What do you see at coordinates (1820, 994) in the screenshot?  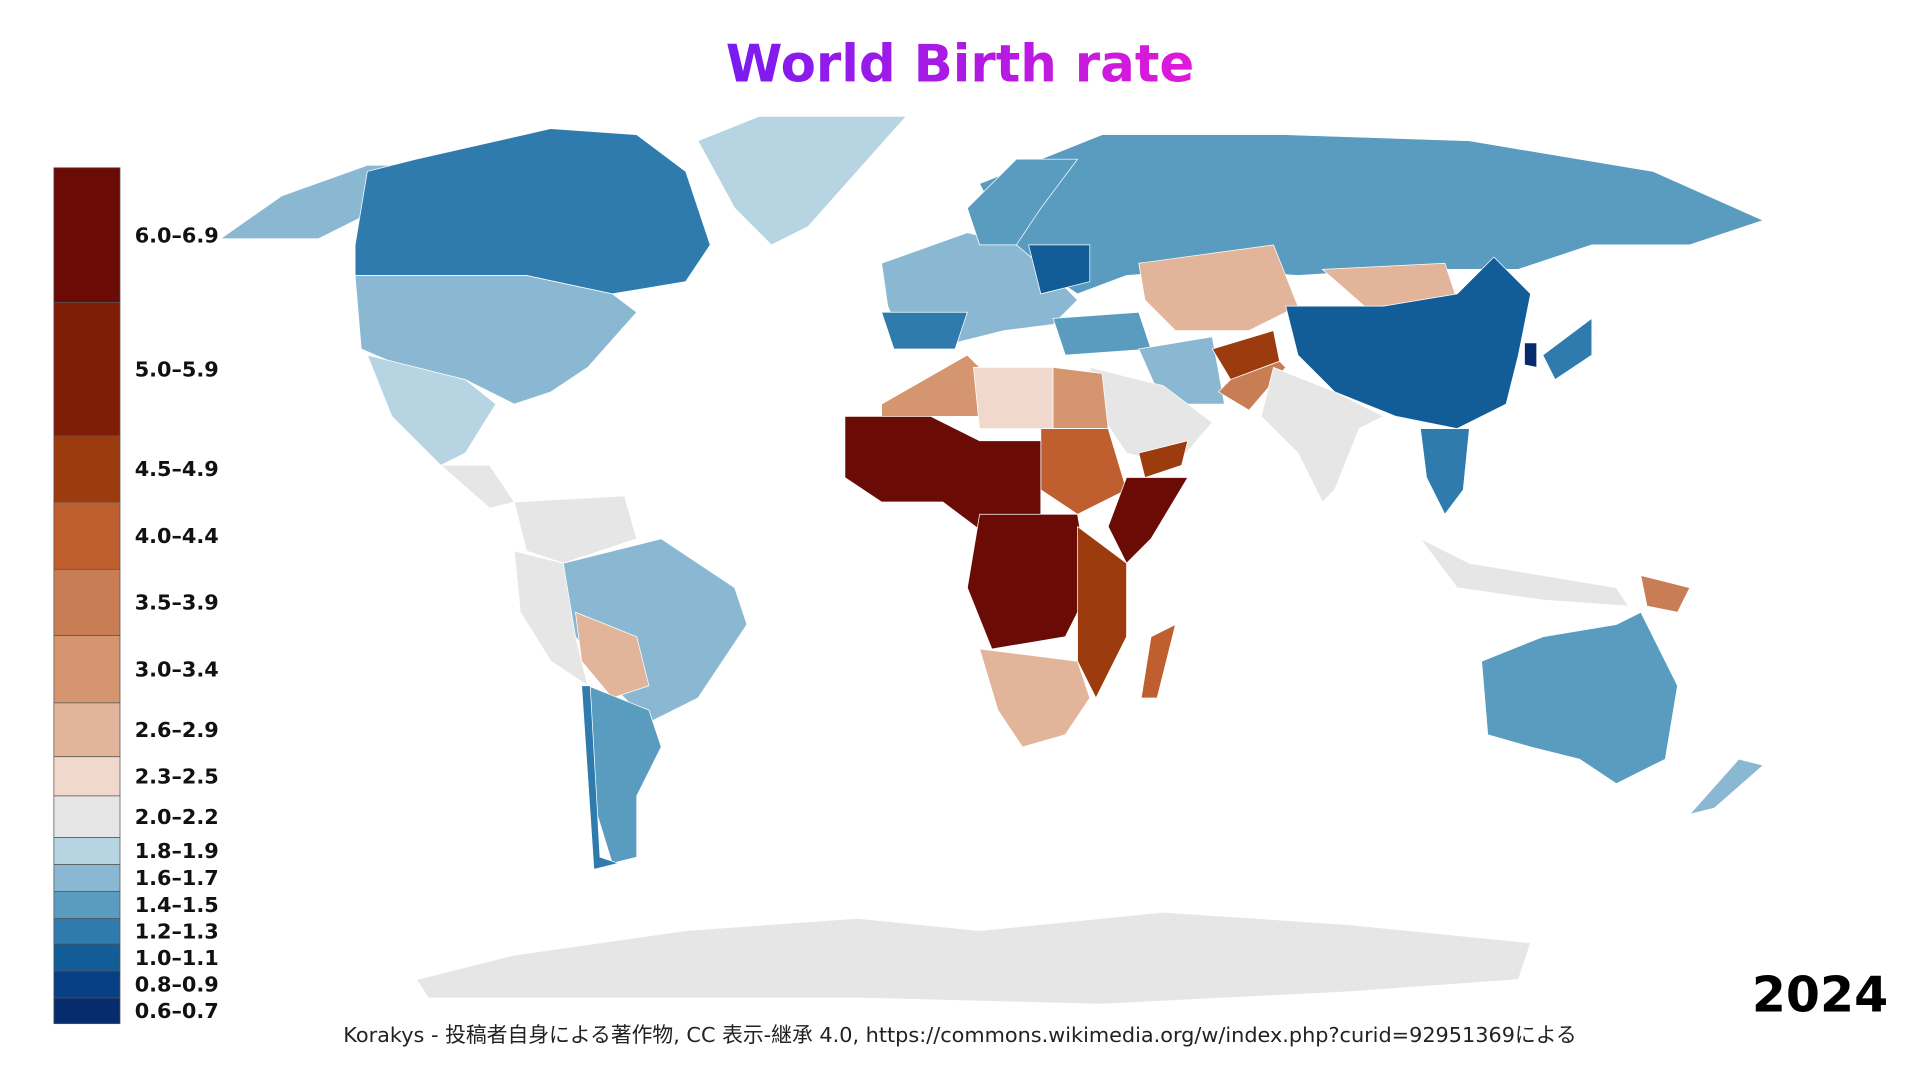 I see `year: 2024` at bounding box center [1820, 994].